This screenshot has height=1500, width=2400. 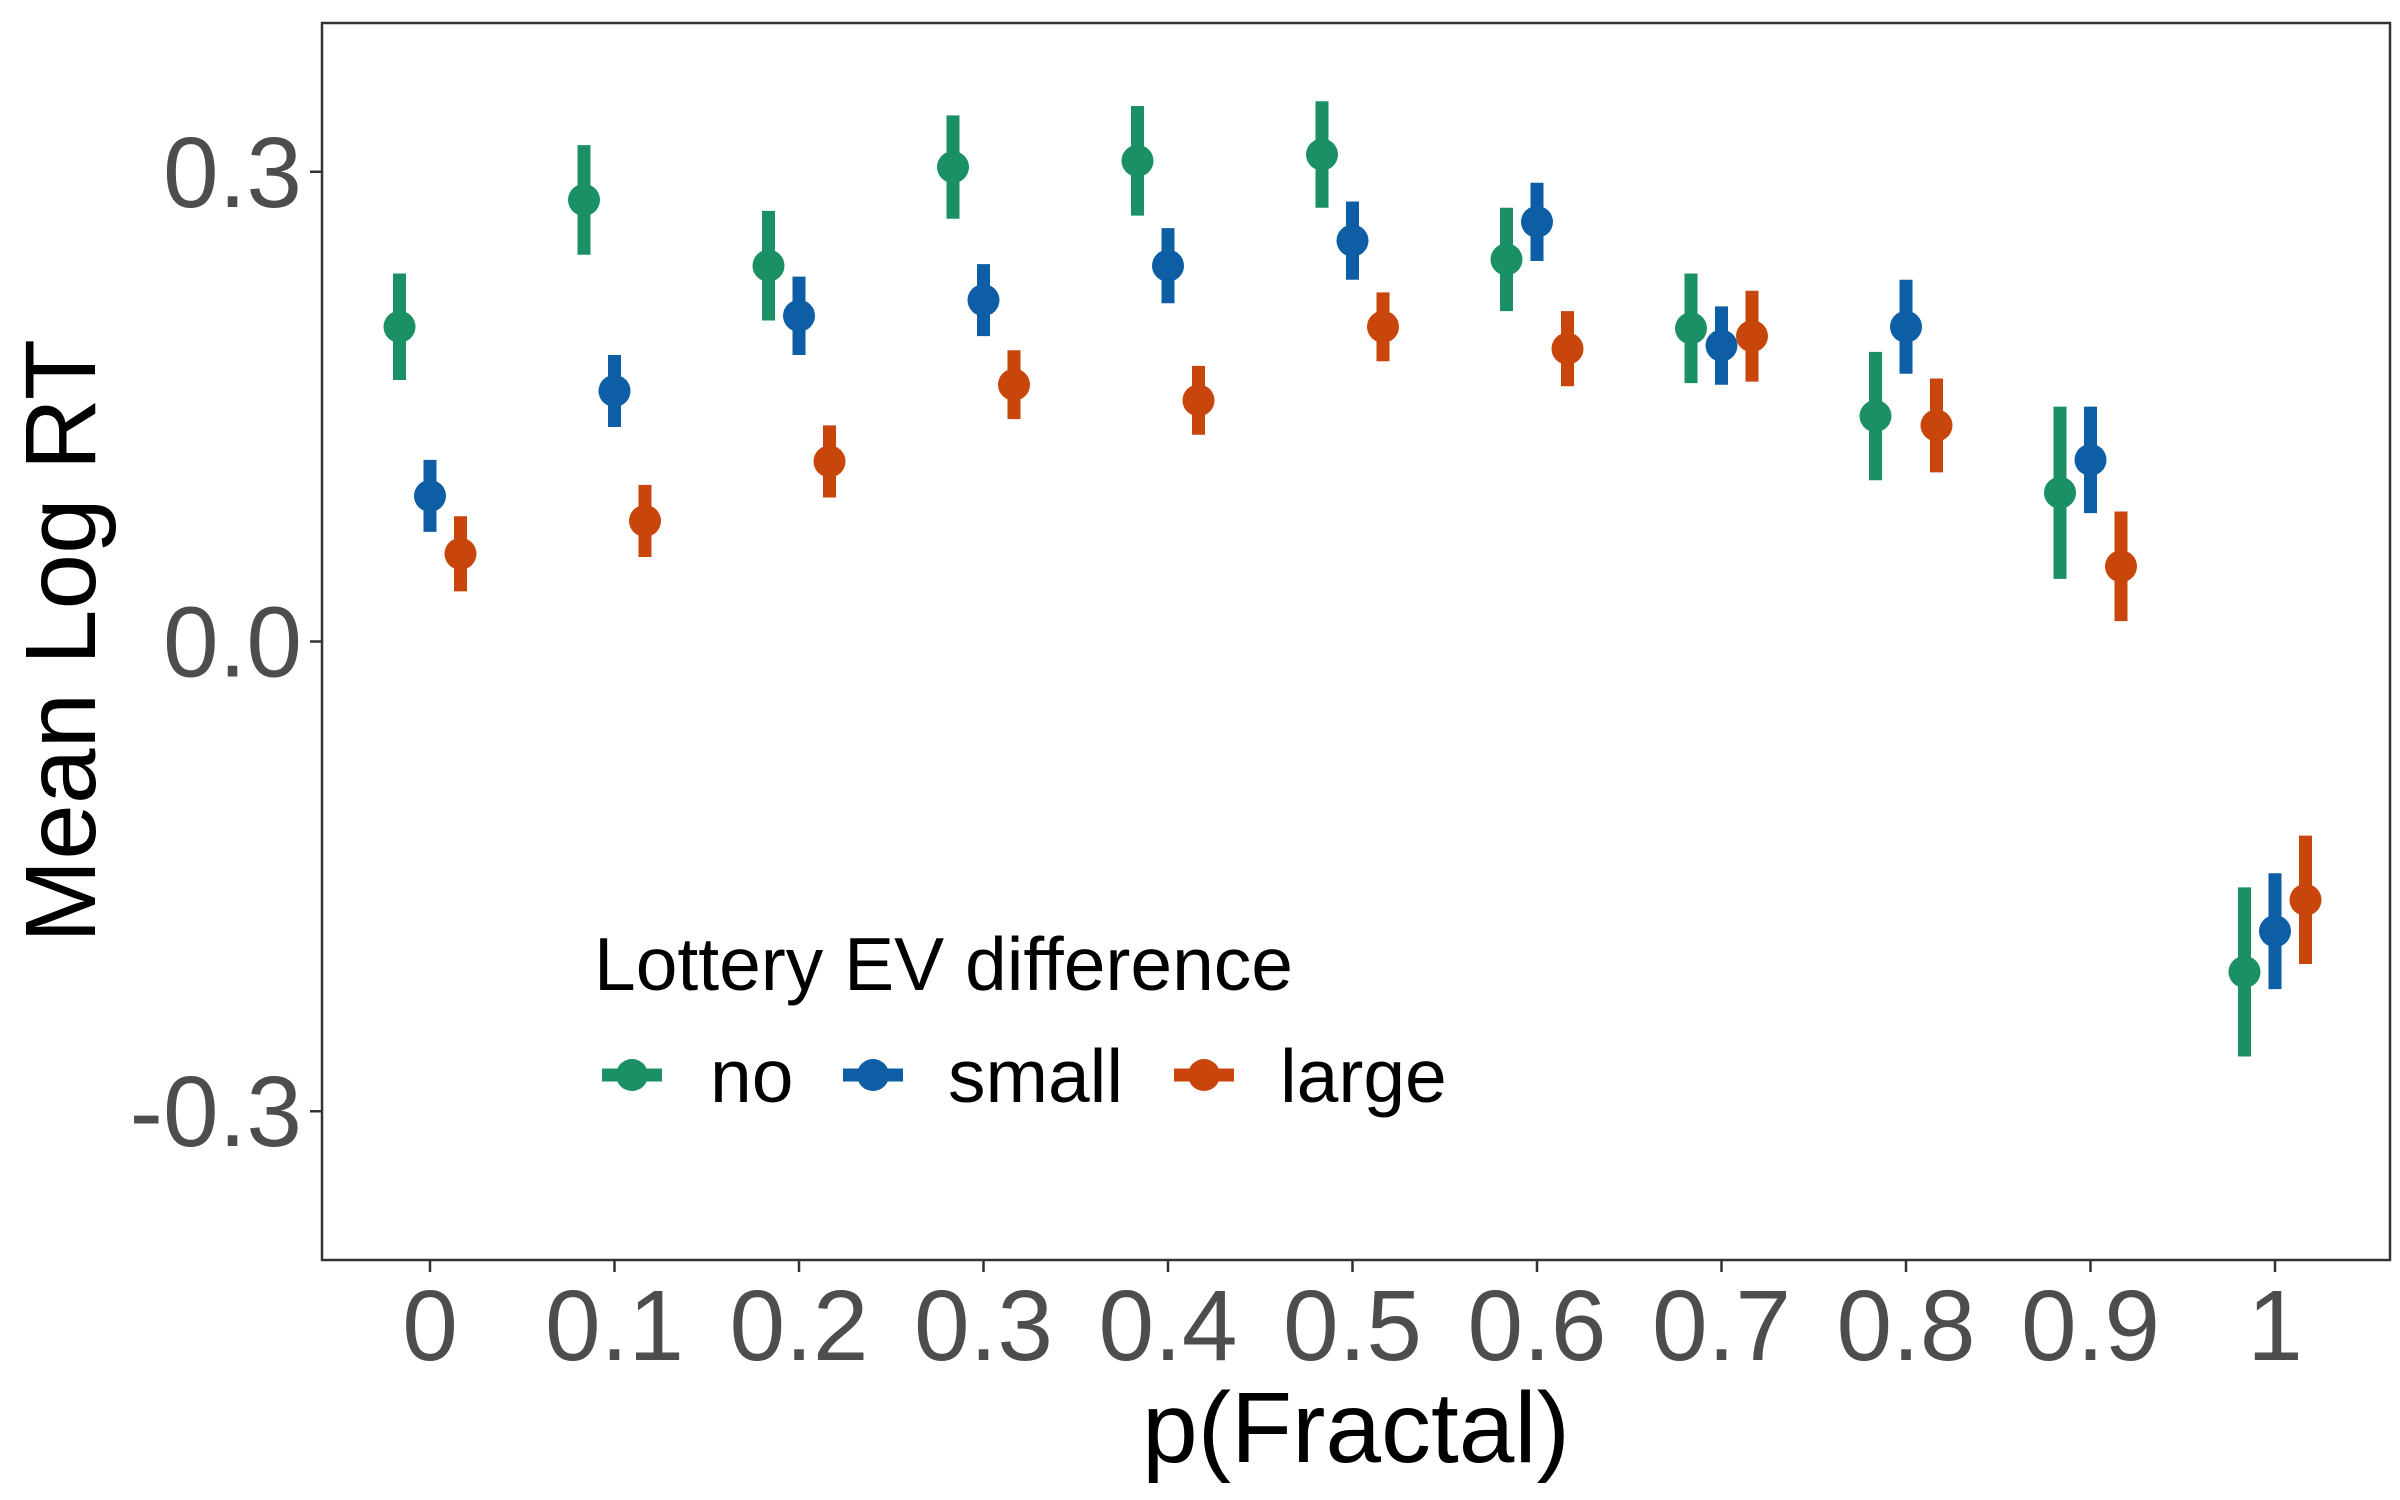 What do you see at coordinates (943, 964) in the screenshot?
I see `legend-title: Lottery EV difference` at bounding box center [943, 964].